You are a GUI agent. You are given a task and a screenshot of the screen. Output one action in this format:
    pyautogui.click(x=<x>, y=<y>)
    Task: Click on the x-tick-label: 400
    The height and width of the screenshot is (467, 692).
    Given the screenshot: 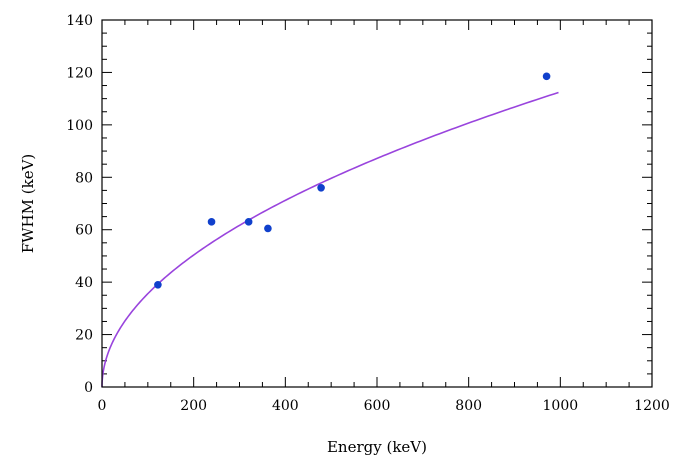 What is the action you would take?
    pyautogui.click(x=285, y=406)
    